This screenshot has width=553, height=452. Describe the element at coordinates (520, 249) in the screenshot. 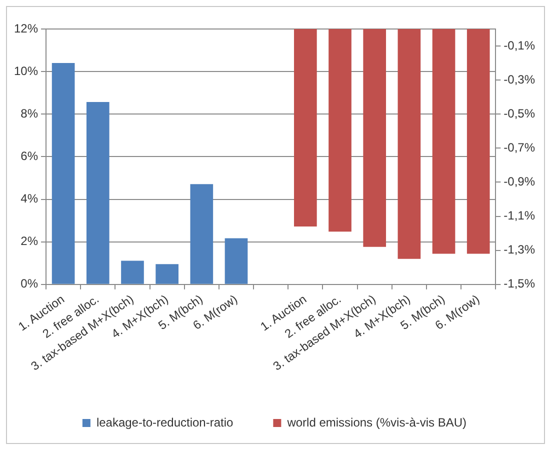

I see `y2-tick-label: -1,3%` at that location.